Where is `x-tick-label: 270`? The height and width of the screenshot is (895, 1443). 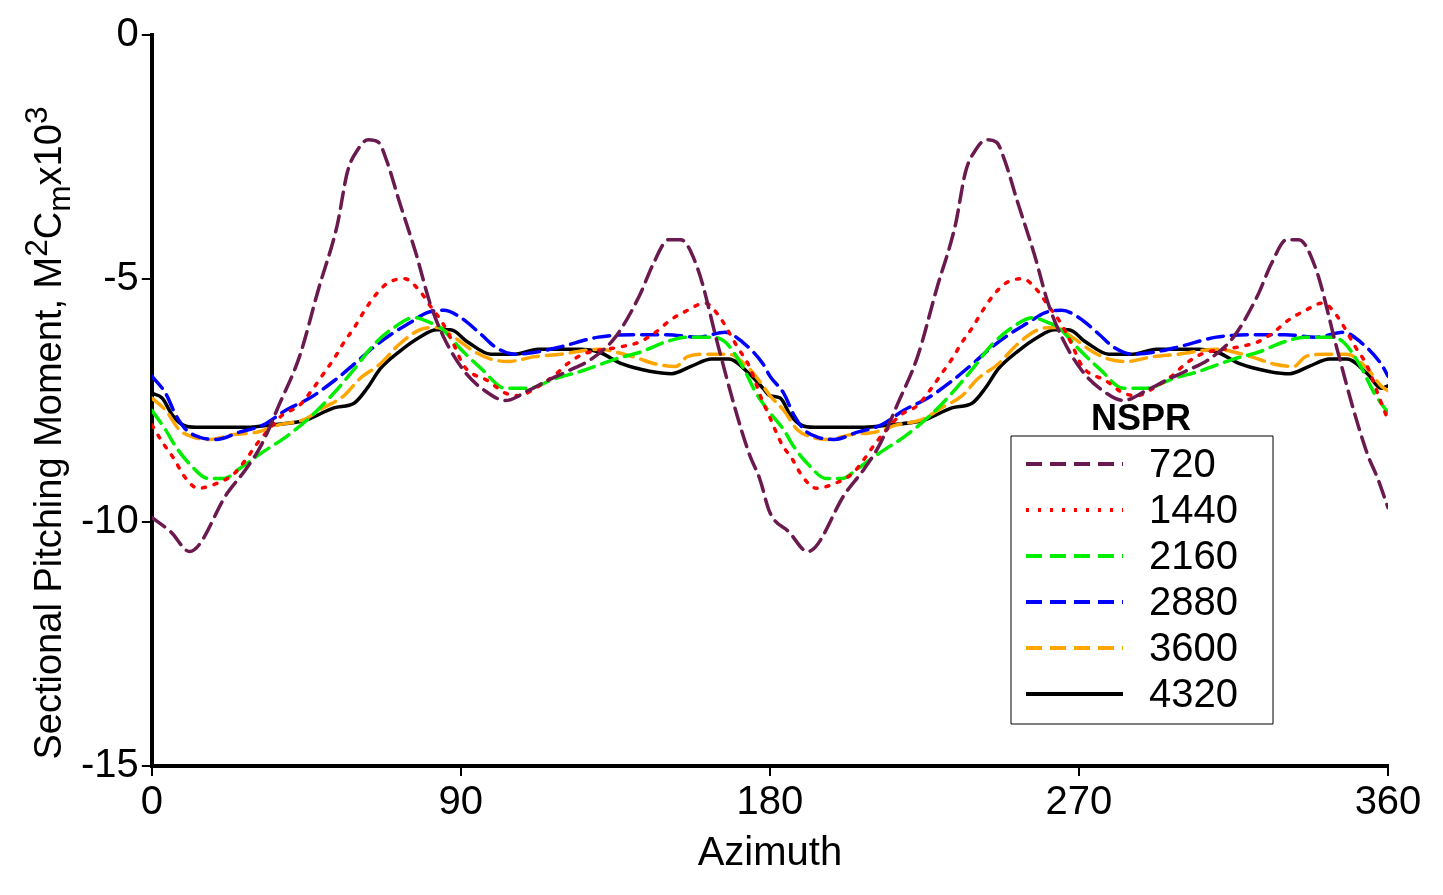 x-tick-label: 270 is located at coordinates (1079, 800).